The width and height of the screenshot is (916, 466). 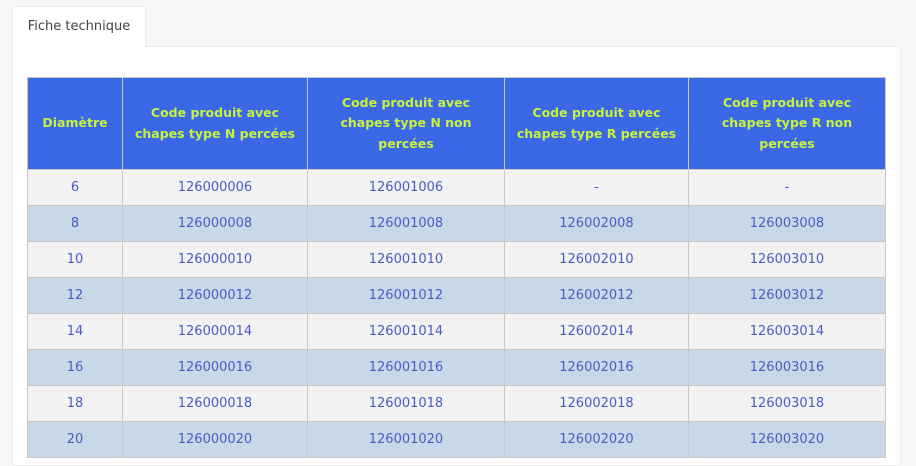 What do you see at coordinates (787, 223) in the screenshot?
I see `table-cell: 126003008` at bounding box center [787, 223].